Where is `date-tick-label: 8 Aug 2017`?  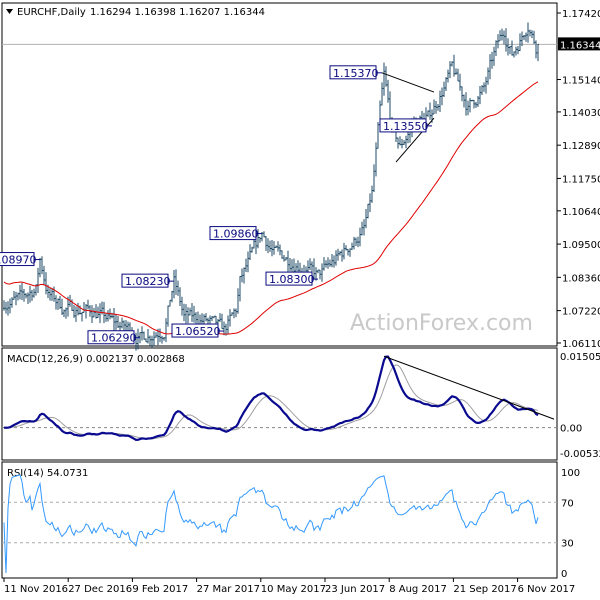 date-tick-label: 8 Aug 2017 is located at coordinates (418, 589).